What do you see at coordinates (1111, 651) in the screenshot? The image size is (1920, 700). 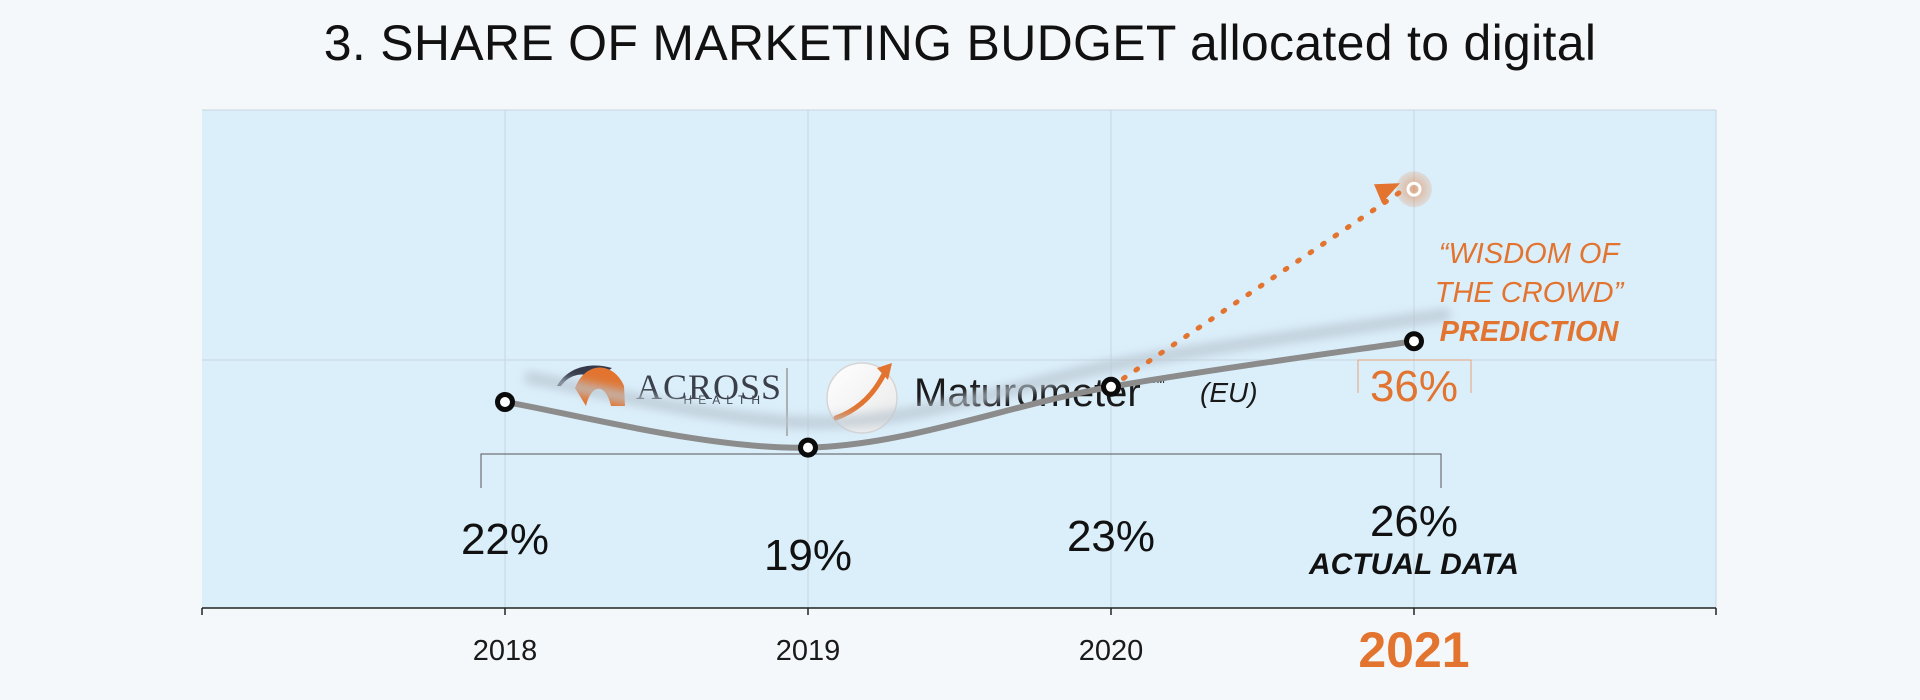 I see `x-tick-label-2020: 2020` at bounding box center [1111, 651].